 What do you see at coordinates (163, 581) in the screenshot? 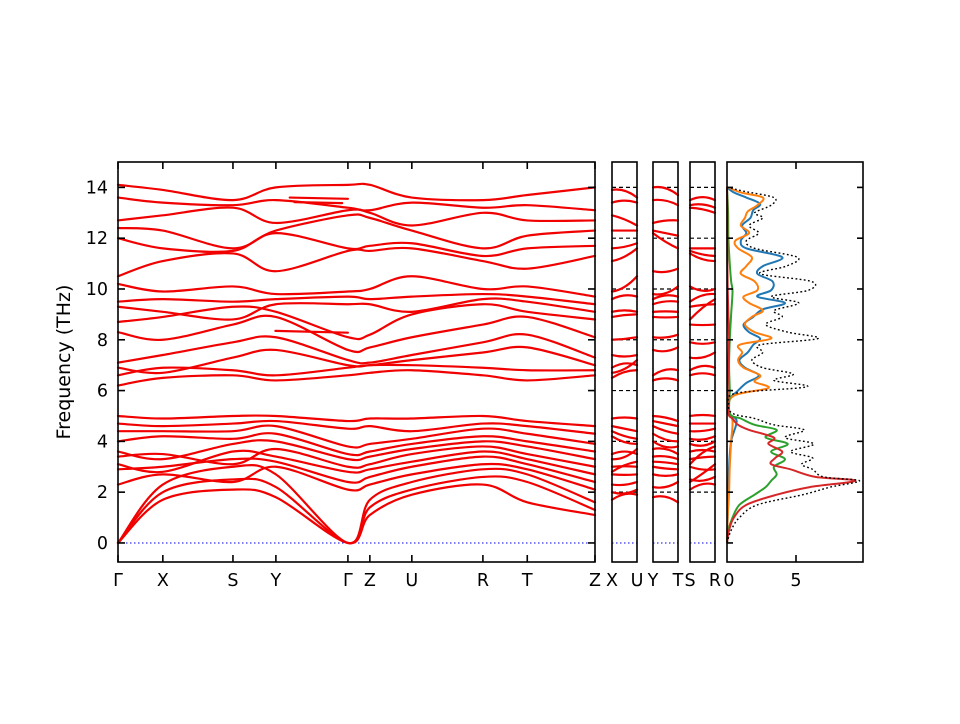
I see `kpoint-label: X` at bounding box center [163, 581].